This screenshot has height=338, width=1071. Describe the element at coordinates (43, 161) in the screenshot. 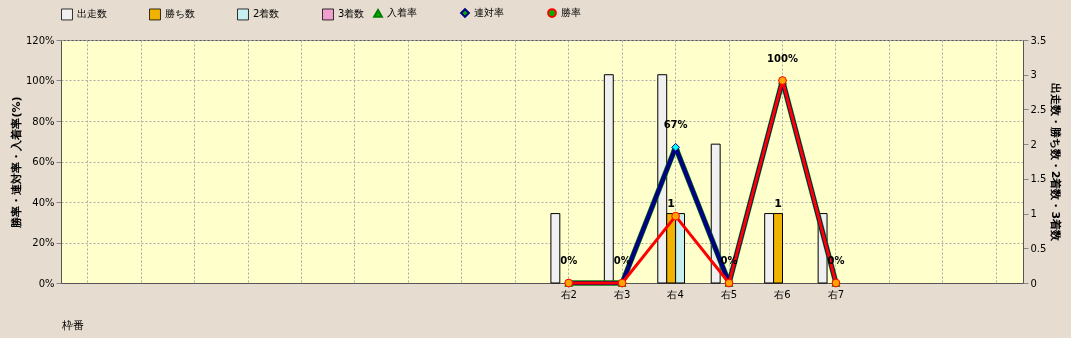

I see `y-tick-label: 60%` at that location.